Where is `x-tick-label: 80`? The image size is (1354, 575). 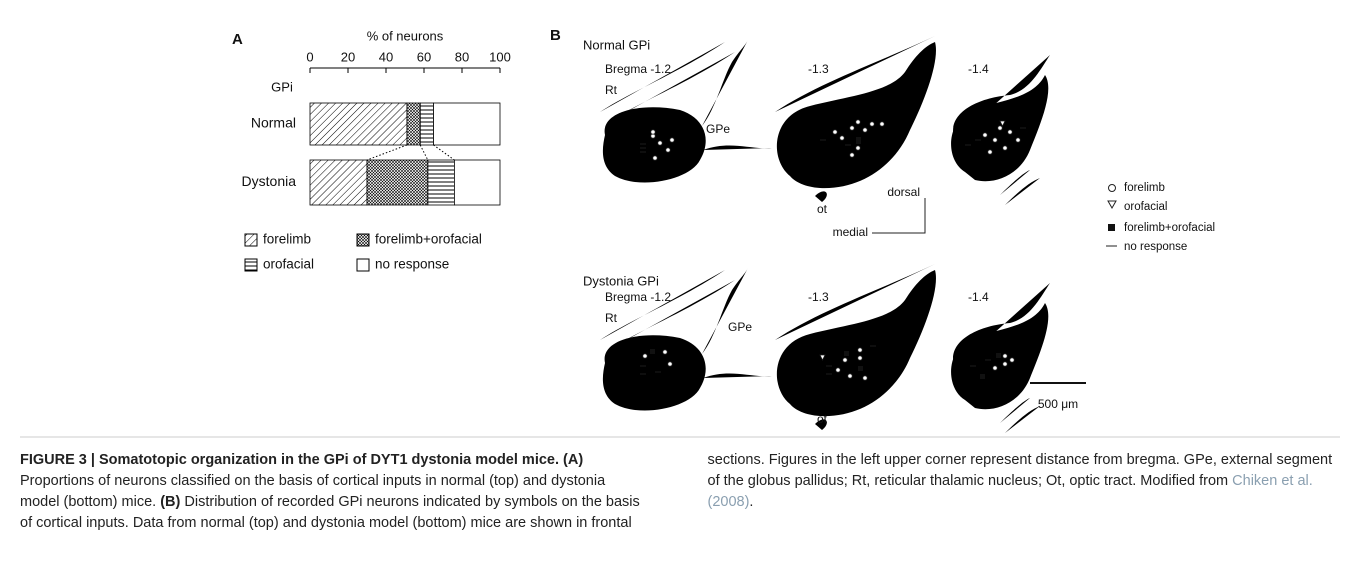
x-tick-label: 80 is located at coordinates (462, 56).